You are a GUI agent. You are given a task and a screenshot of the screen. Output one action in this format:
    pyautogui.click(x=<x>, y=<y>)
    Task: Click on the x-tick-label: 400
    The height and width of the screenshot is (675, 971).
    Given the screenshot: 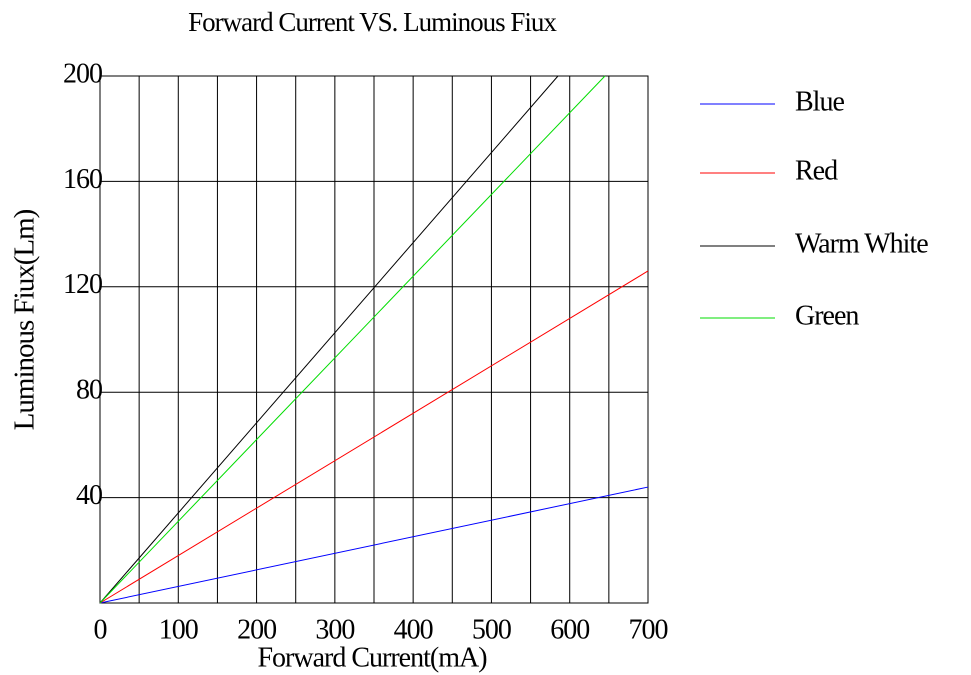 What is the action you would take?
    pyautogui.click(x=413, y=629)
    